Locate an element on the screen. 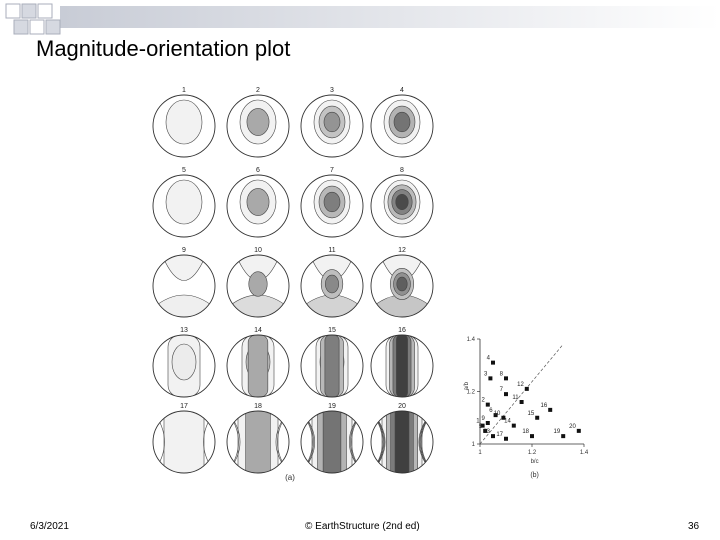 Image resolution: width=720 pixels, height=540 pixels. data-point-label: 9 is located at coordinates (483, 419).